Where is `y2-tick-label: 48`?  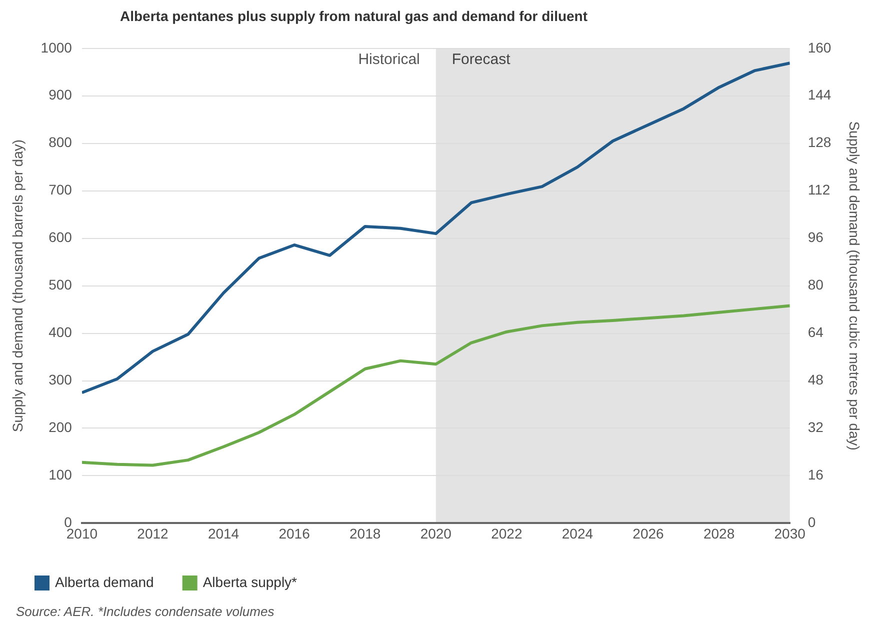
y2-tick-label: 48 is located at coordinates (816, 380).